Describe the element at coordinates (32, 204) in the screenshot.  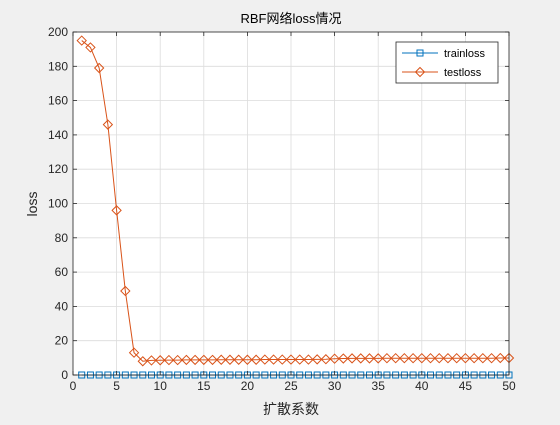
I see `y-axis-label: loss` at that location.